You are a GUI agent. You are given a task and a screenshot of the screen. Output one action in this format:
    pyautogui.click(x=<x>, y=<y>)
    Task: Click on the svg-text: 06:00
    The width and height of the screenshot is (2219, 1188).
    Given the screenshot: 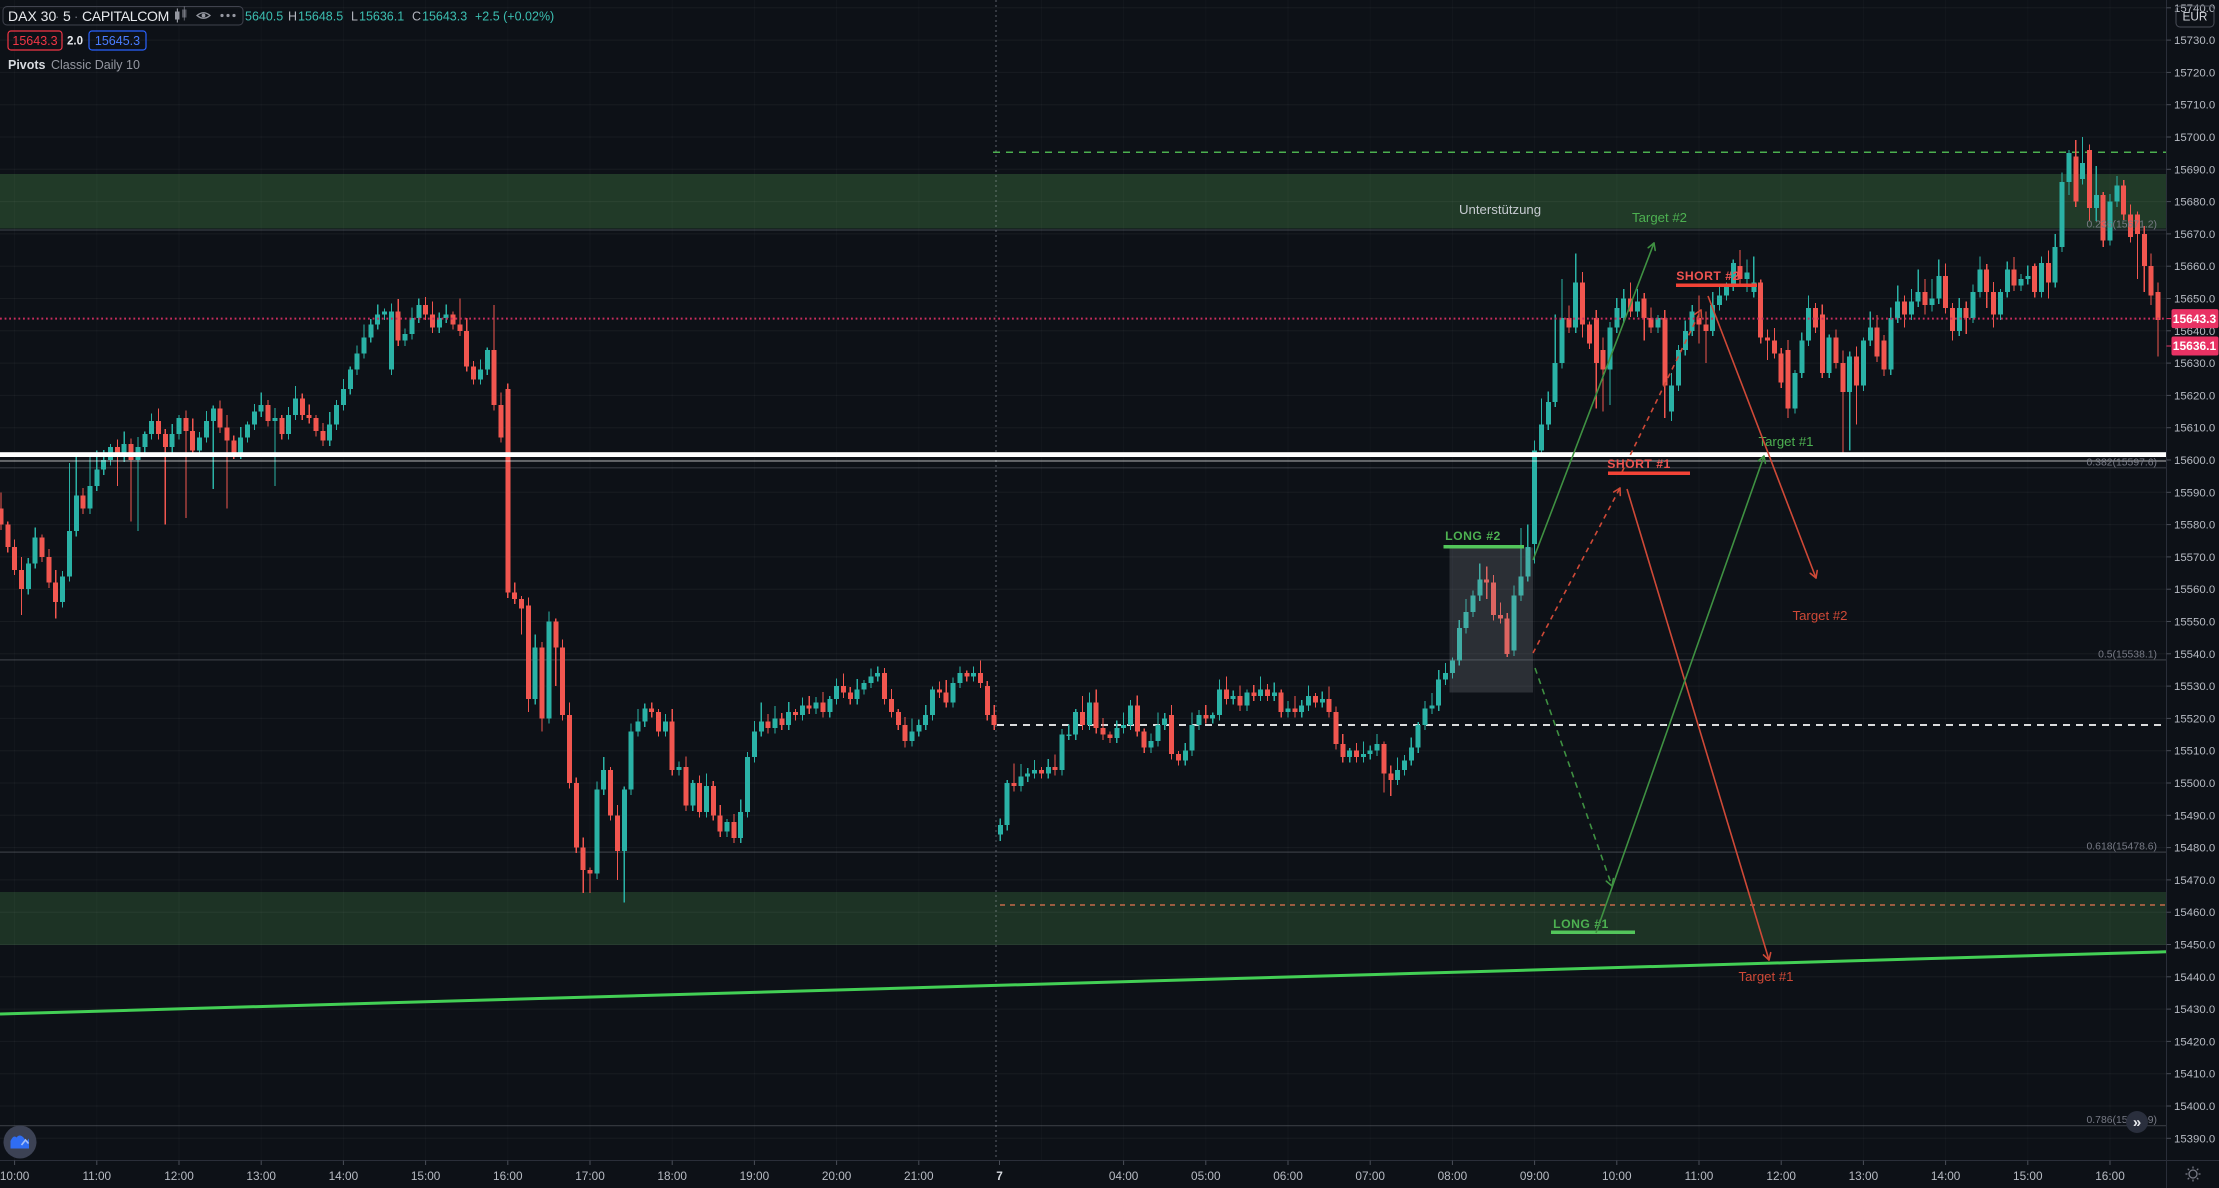 What is the action you would take?
    pyautogui.click(x=1288, y=1176)
    